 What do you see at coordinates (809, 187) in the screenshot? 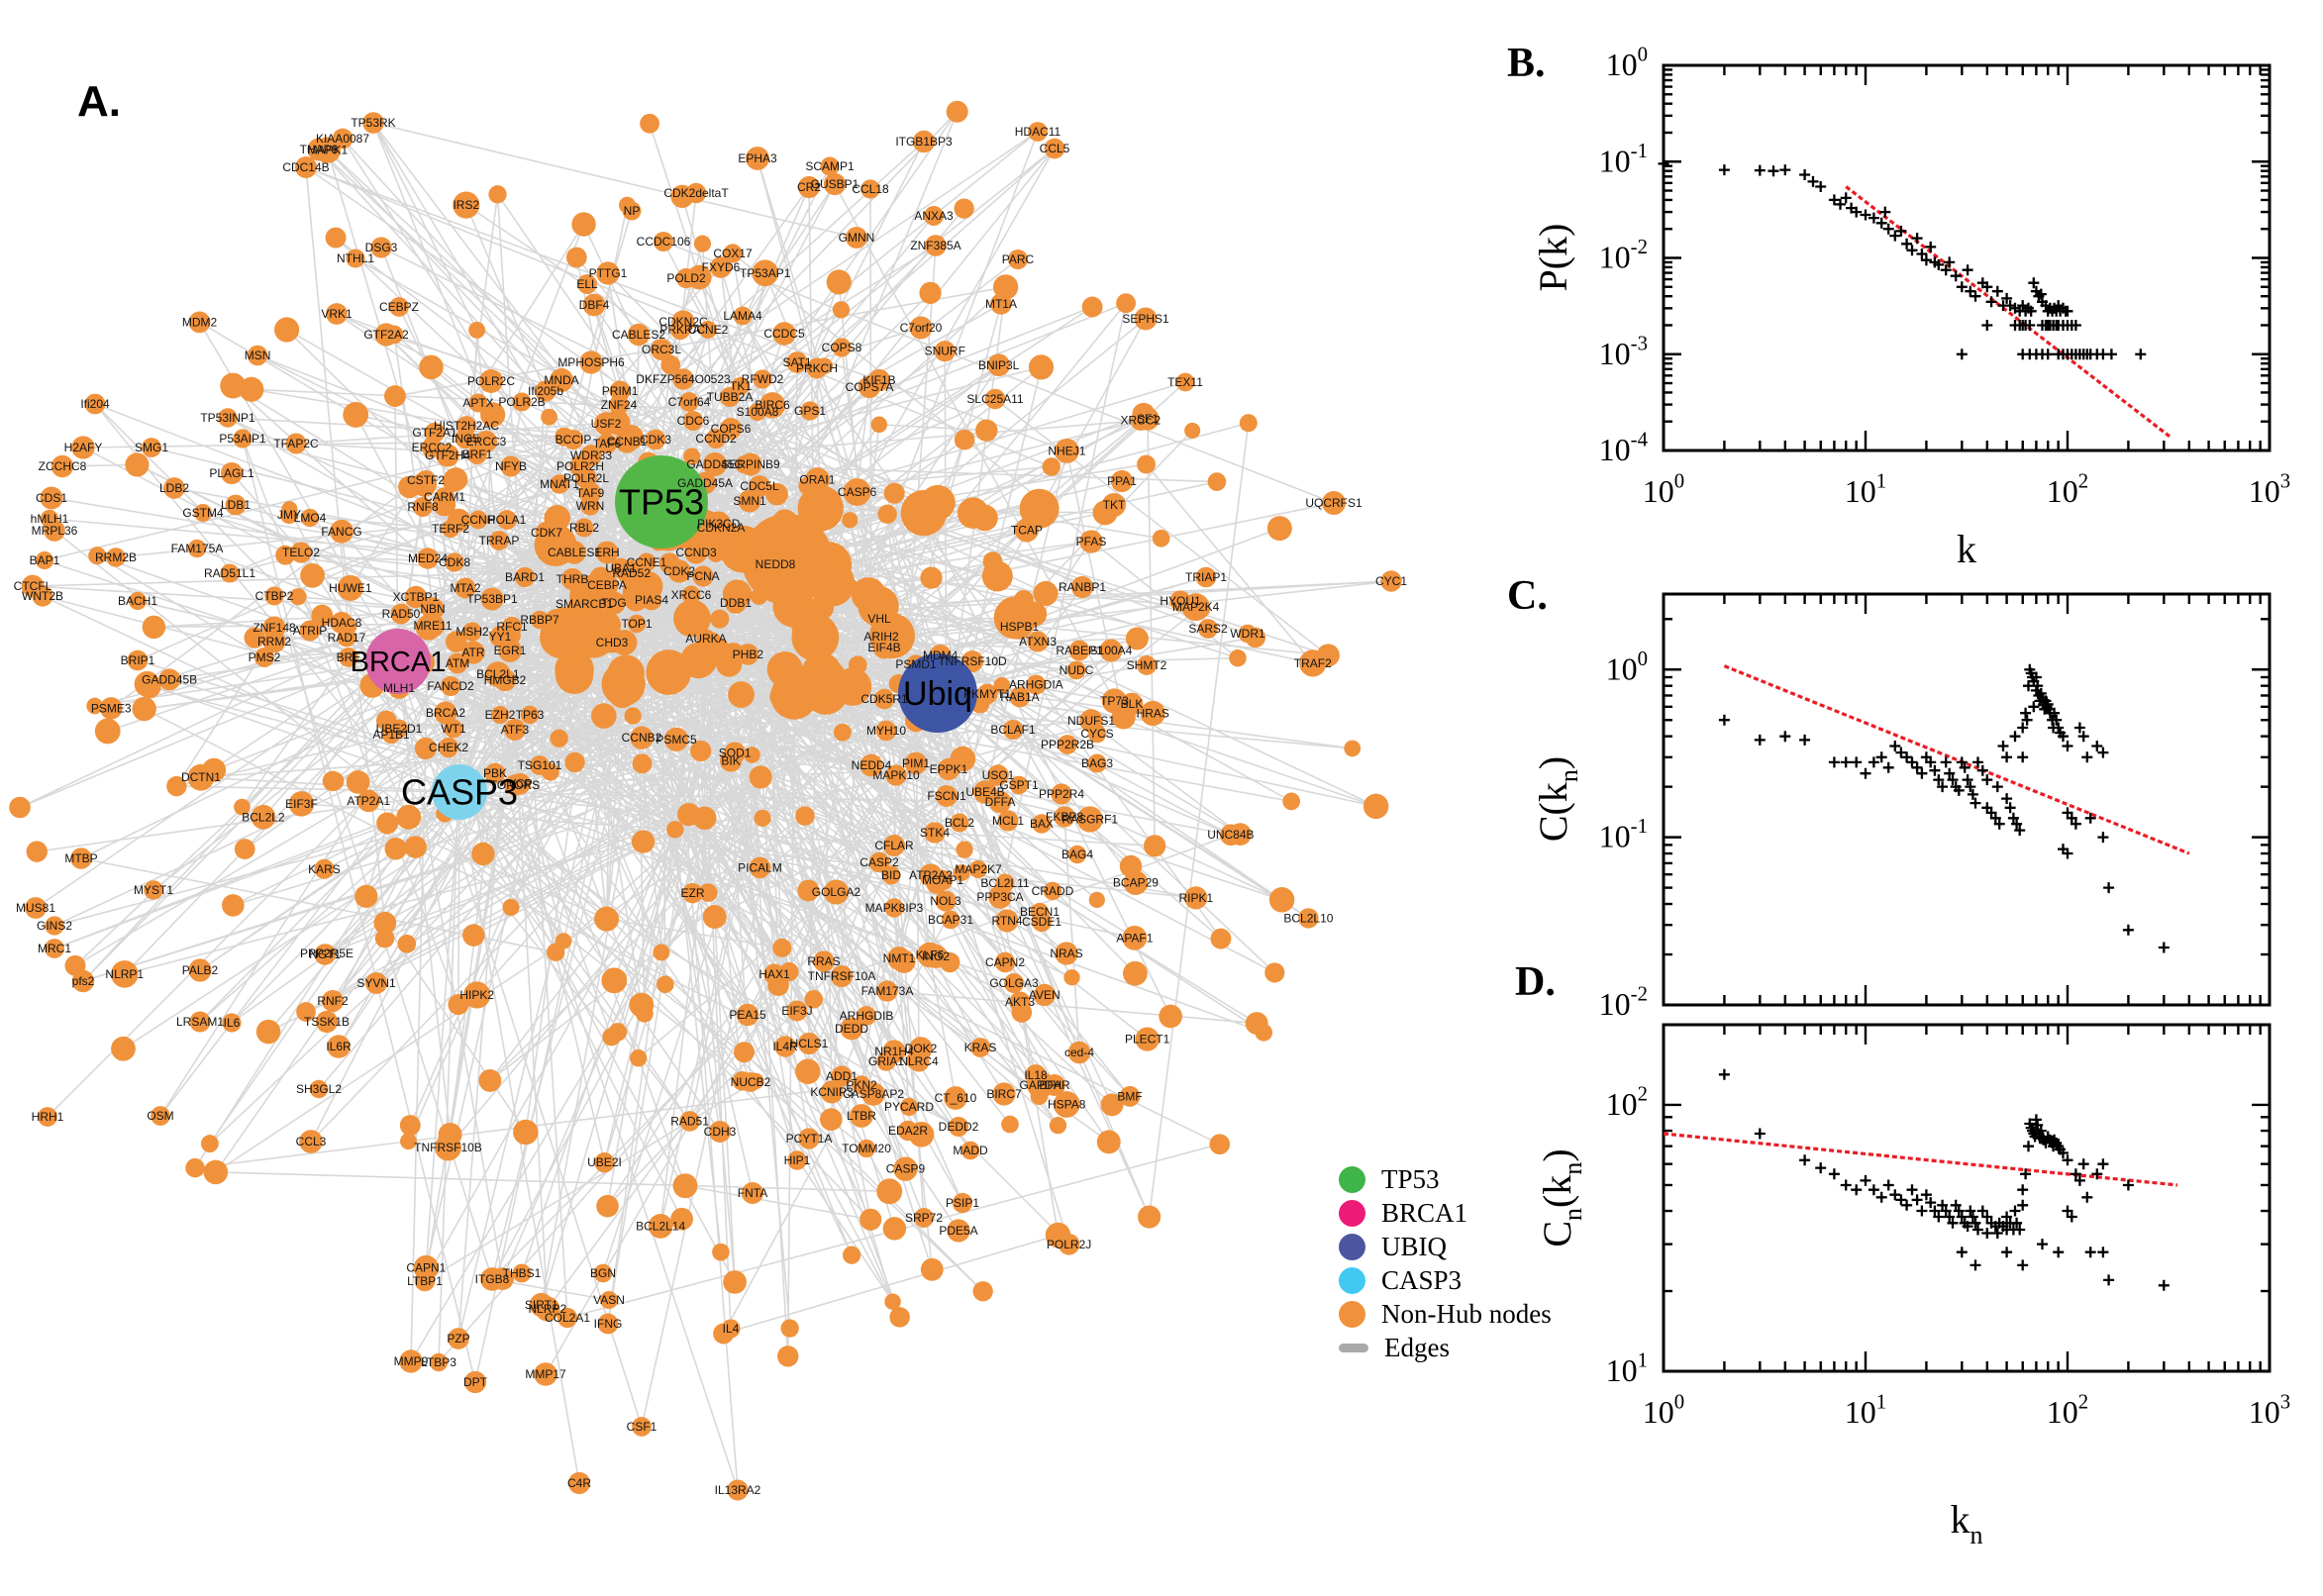
I see `node-label: CR2` at bounding box center [809, 187].